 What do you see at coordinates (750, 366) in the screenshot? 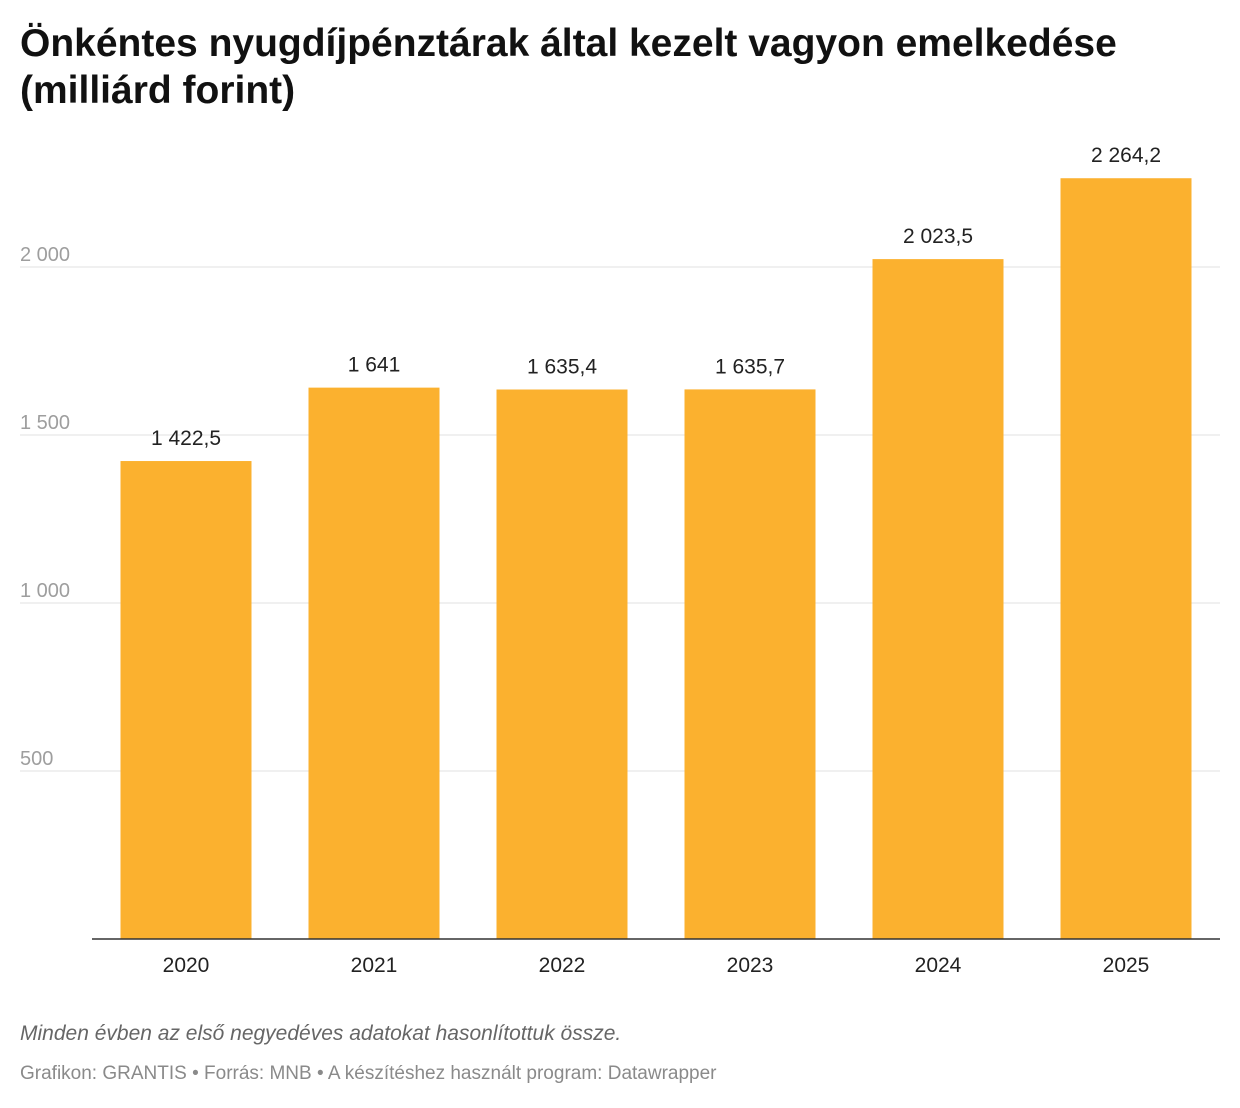
I see `data-label-2023: 1 635,7` at bounding box center [750, 366].